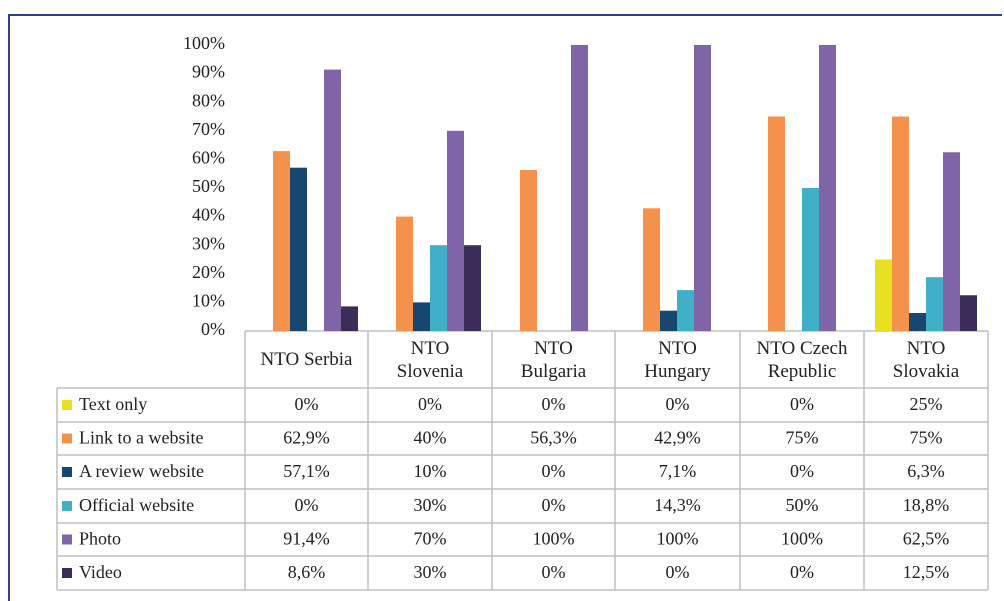 This screenshot has width=1004, height=601. I want to click on category-text: NTO Serbia, so click(306, 359).